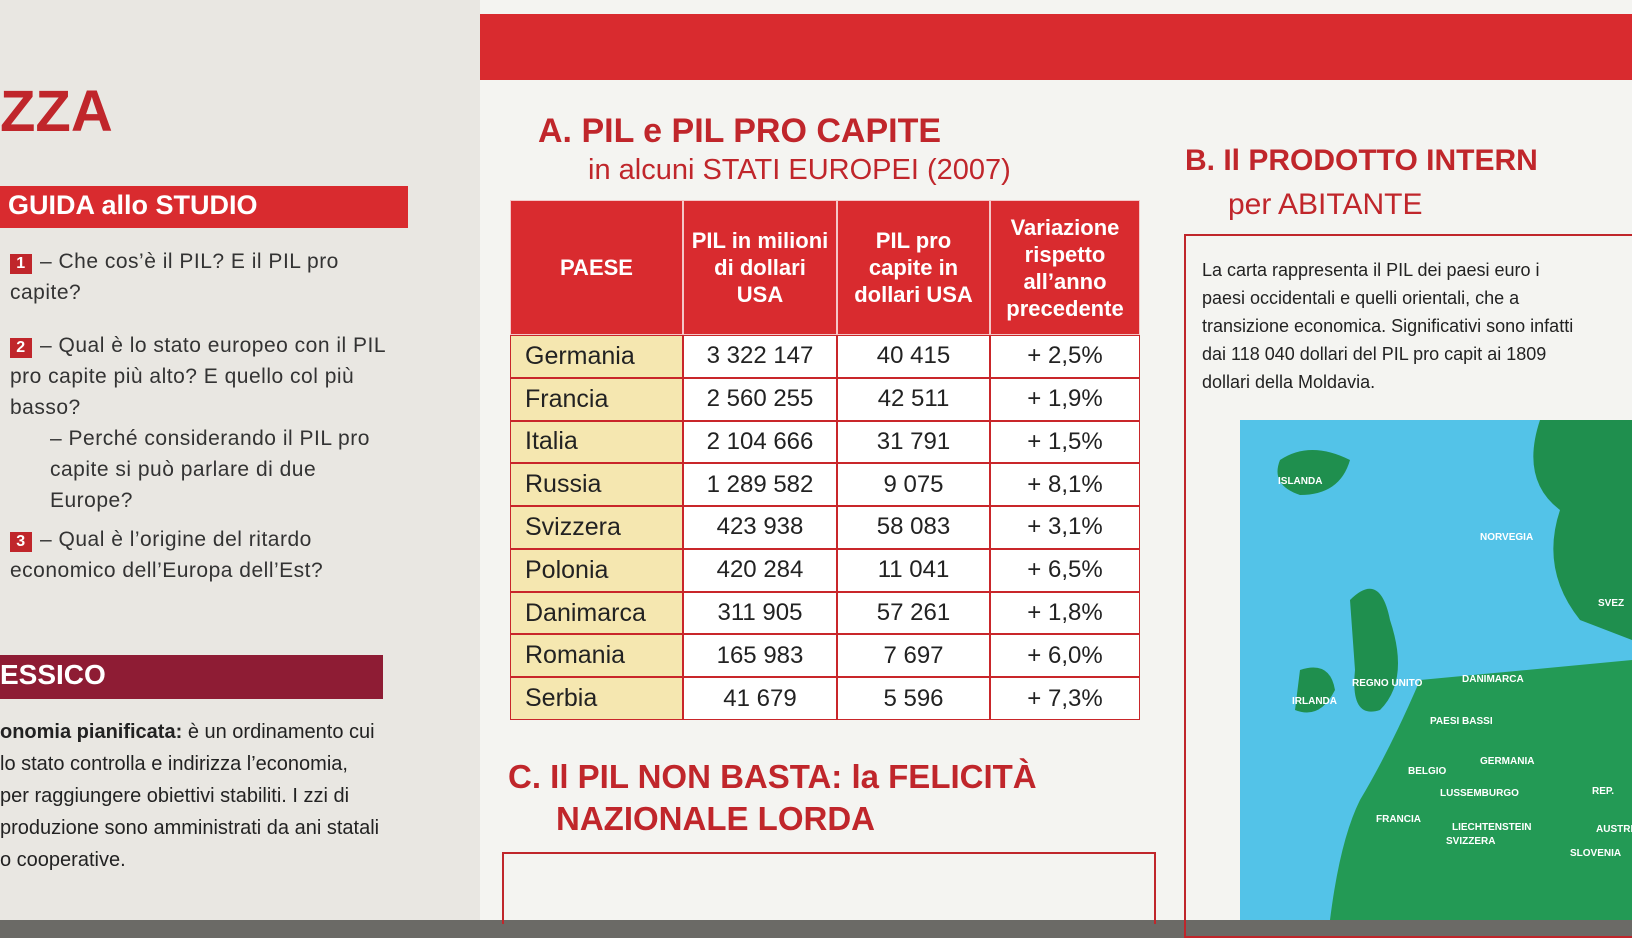  I want to click on map-label: FRANCIA, so click(1398, 819).